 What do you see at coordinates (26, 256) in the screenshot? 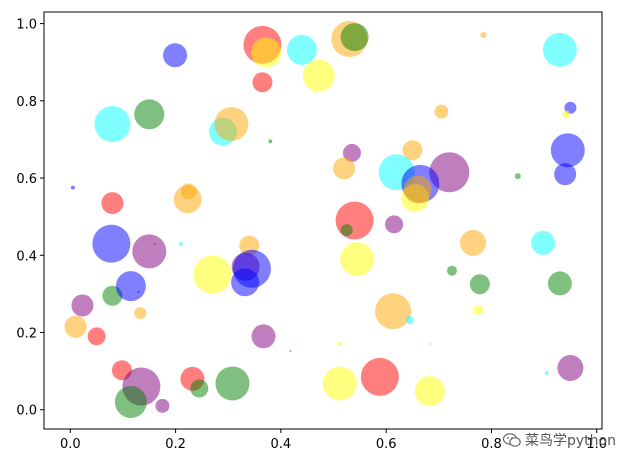
I see `y-tick-label: 0.4` at bounding box center [26, 256].